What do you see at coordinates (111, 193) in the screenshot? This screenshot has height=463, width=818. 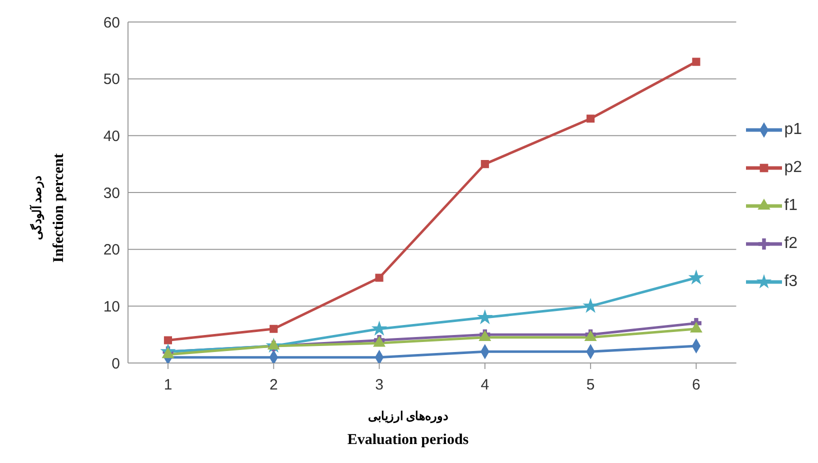 I see `y-tick-label: 30` at bounding box center [111, 193].